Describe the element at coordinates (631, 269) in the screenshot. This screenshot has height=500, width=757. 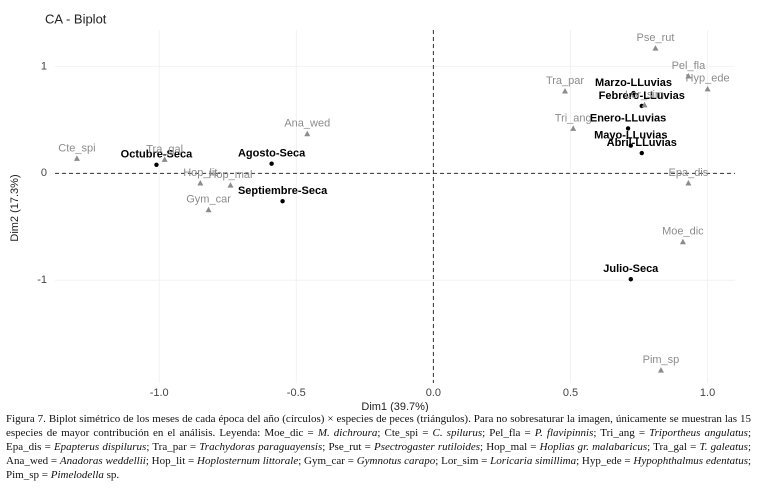
I see `month-label: Julio-Seca` at that location.